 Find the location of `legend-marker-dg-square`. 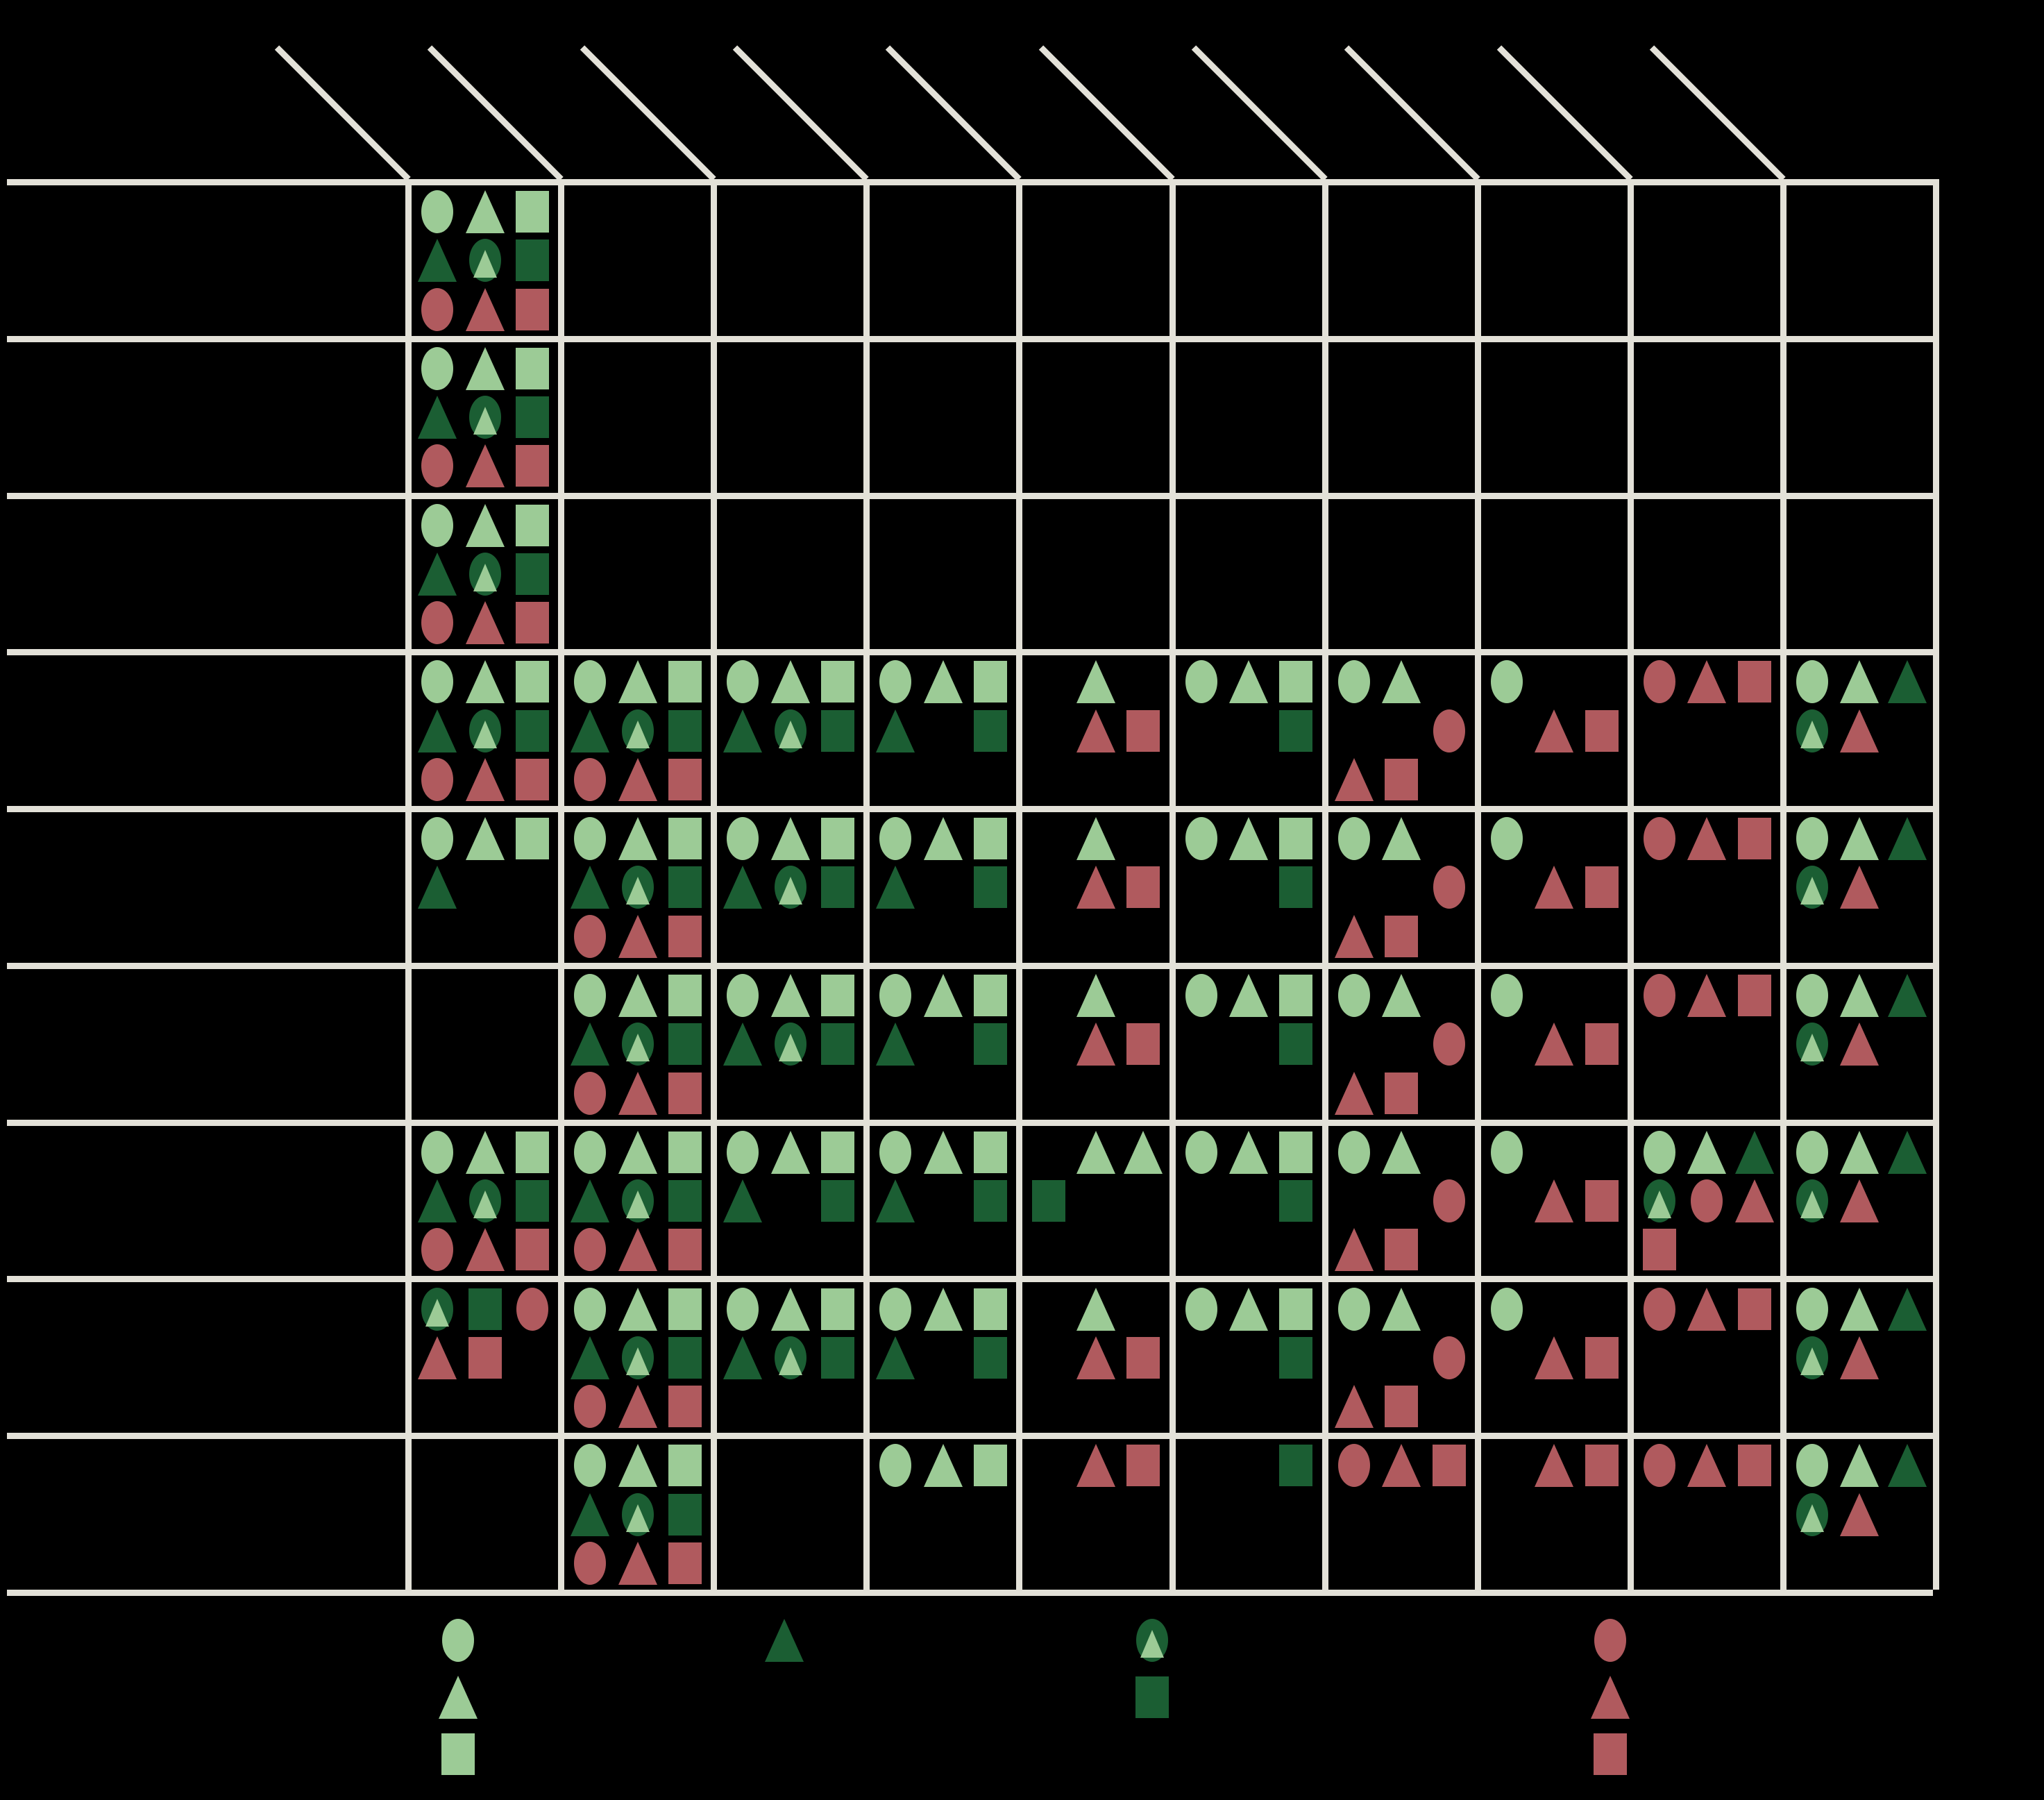

legend-marker-dg-square is located at coordinates (1152, 1697).